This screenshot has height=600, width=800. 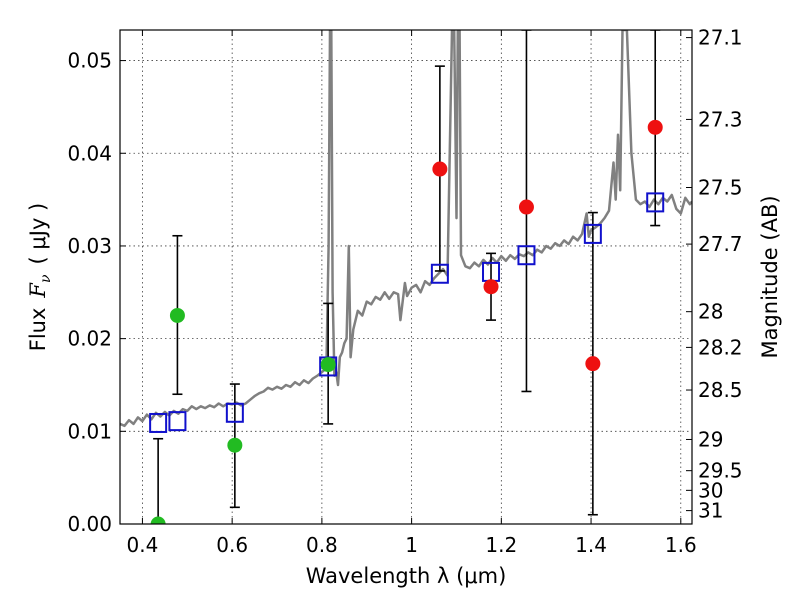 I want to click on right-tick-label: 28.2, so click(x=720, y=347).